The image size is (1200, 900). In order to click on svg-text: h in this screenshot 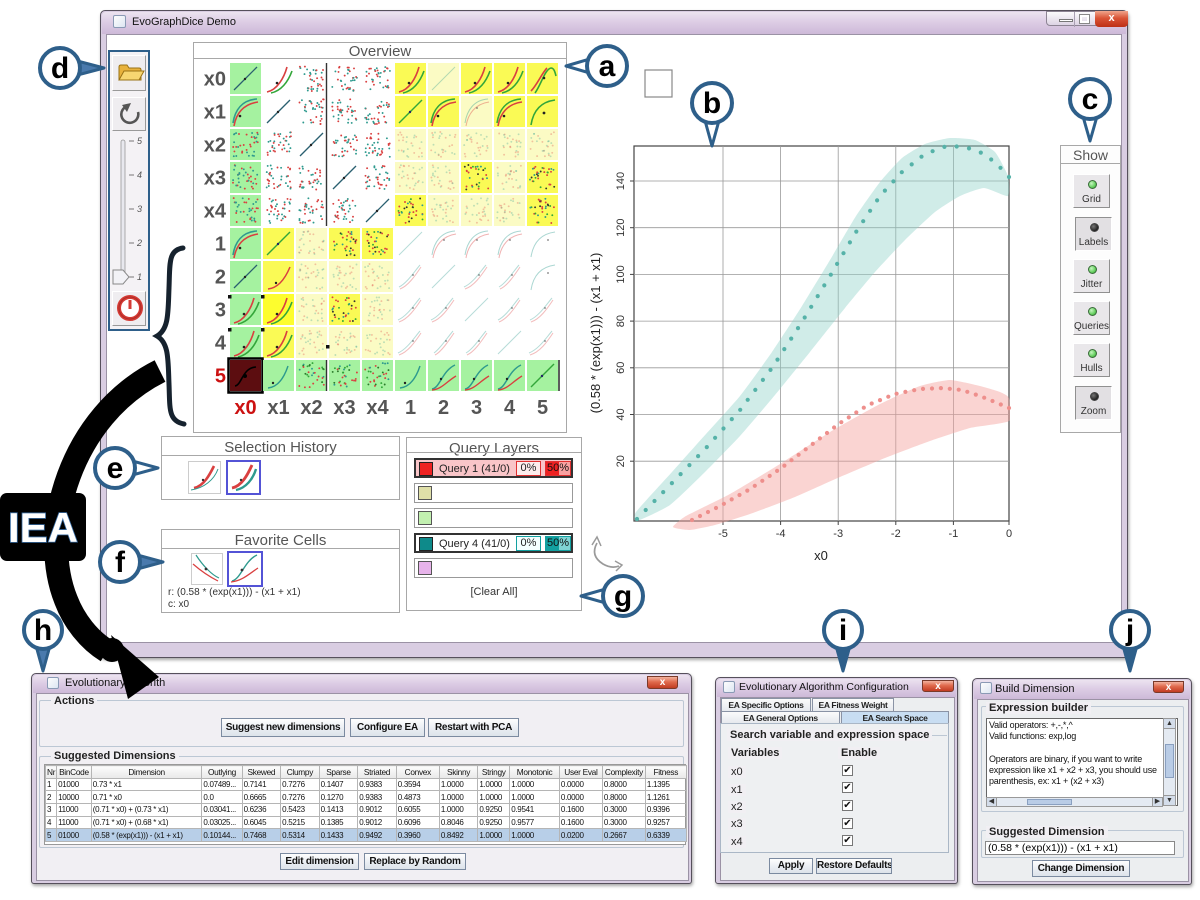, I will do `click(43, 630)`.